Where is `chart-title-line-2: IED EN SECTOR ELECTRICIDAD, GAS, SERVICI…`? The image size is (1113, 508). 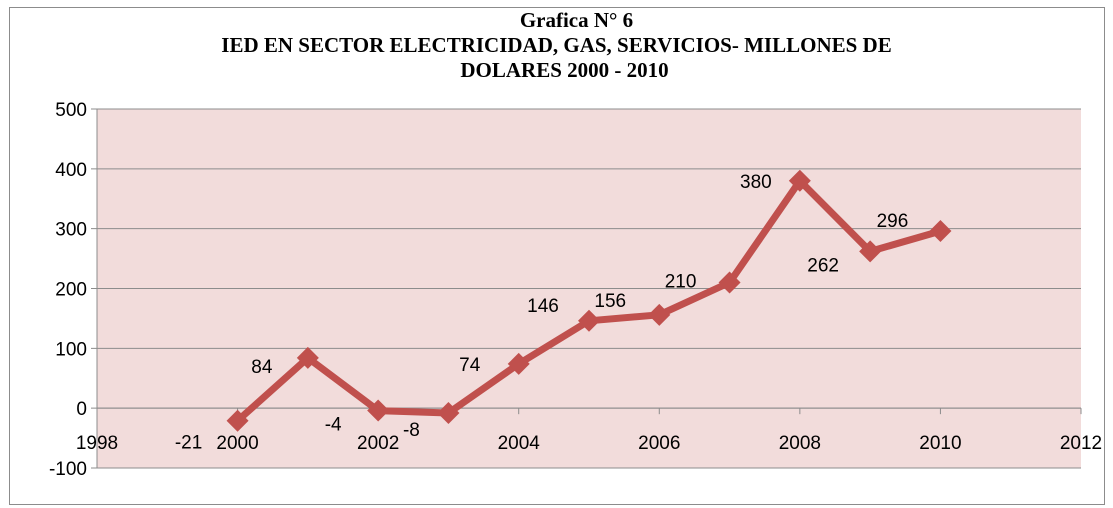 chart-title-line-2: IED EN SECTOR ELECTRICIDAD, GAS, SERVICI… is located at coordinates (556, 45).